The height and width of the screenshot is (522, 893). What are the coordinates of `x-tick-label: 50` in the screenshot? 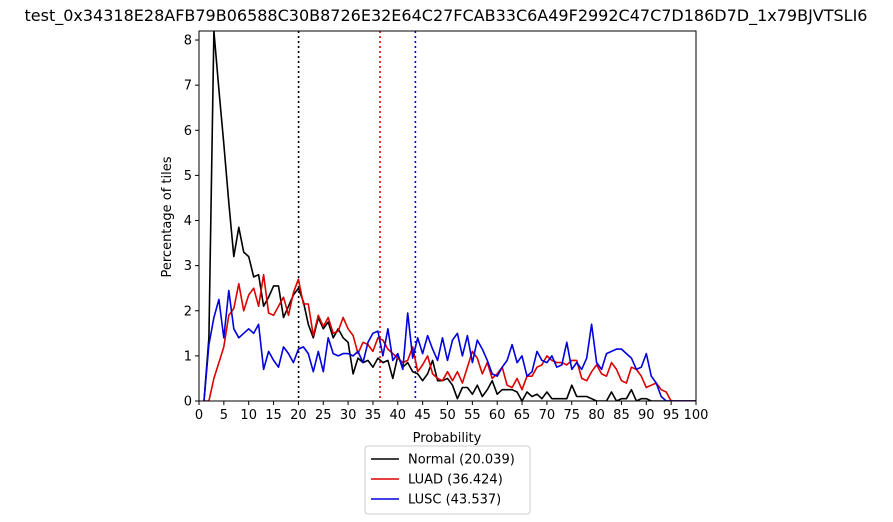 It's located at (447, 415).